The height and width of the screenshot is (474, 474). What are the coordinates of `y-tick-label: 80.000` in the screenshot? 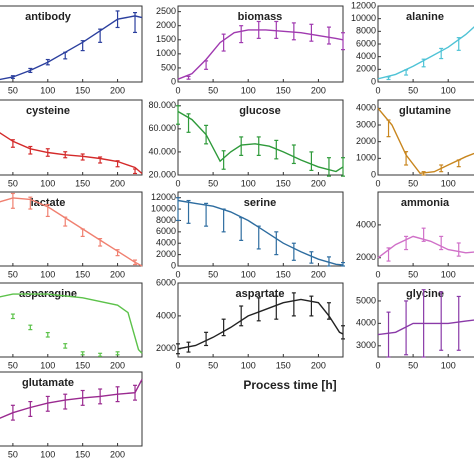 It's located at (162, 105).